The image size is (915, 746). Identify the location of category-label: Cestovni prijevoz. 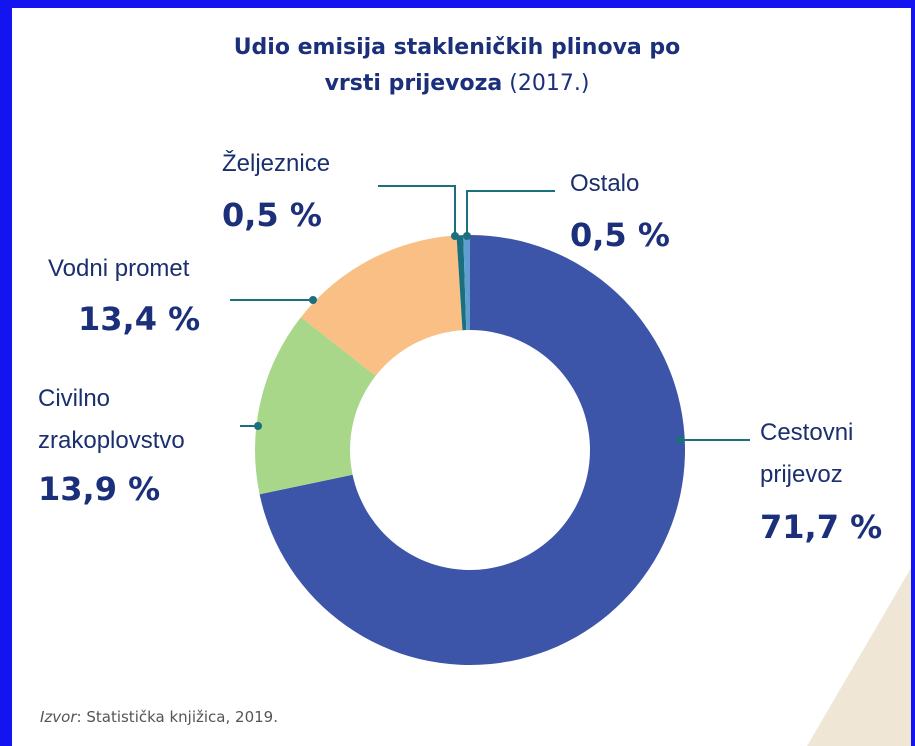
(806, 453).